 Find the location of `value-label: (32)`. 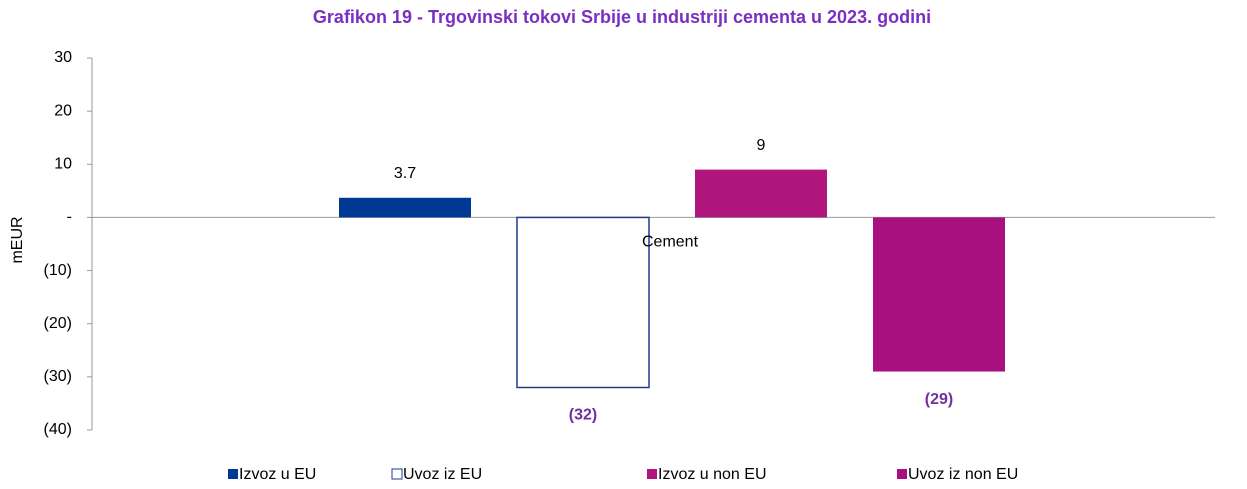

value-label: (32) is located at coordinates (583, 415).